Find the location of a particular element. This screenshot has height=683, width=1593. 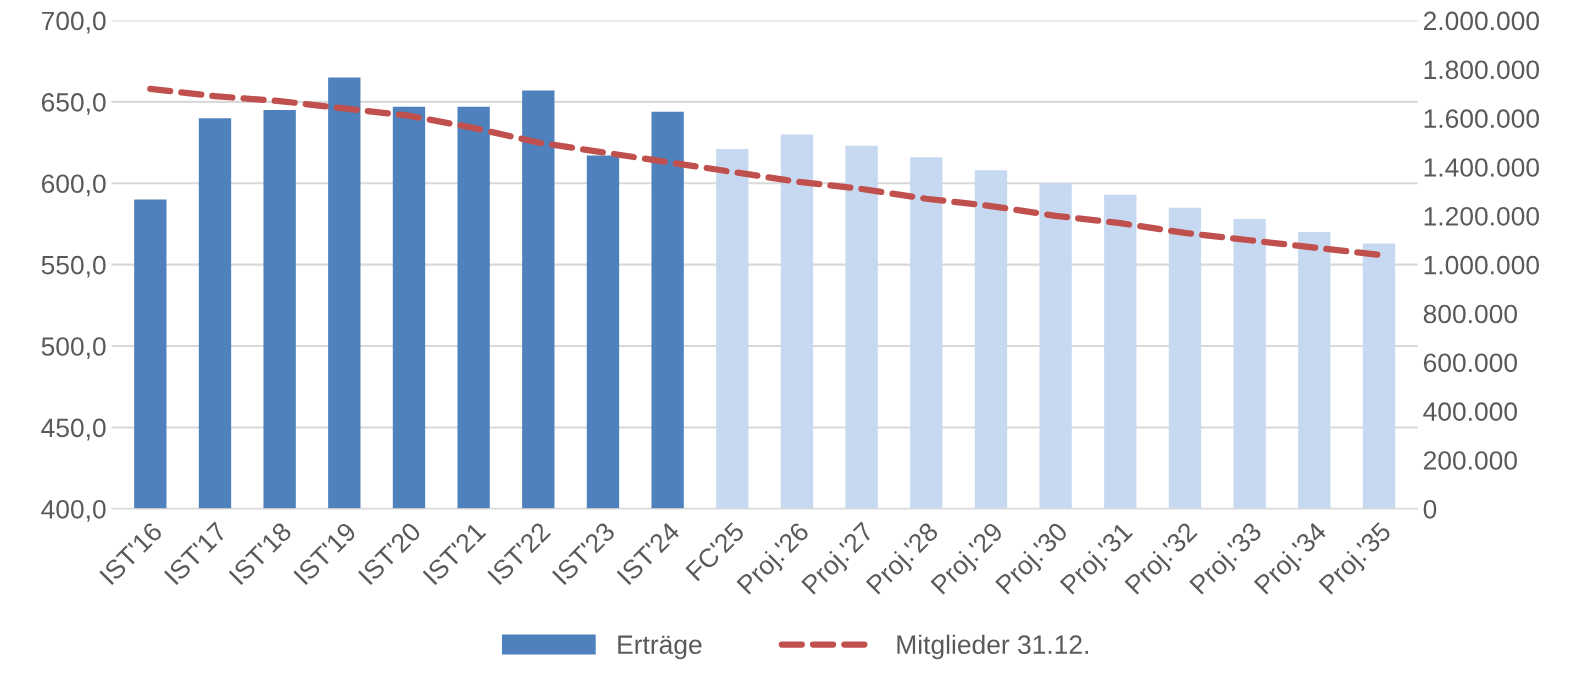

y-tick-label: 450,0 is located at coordinates (73, 429).